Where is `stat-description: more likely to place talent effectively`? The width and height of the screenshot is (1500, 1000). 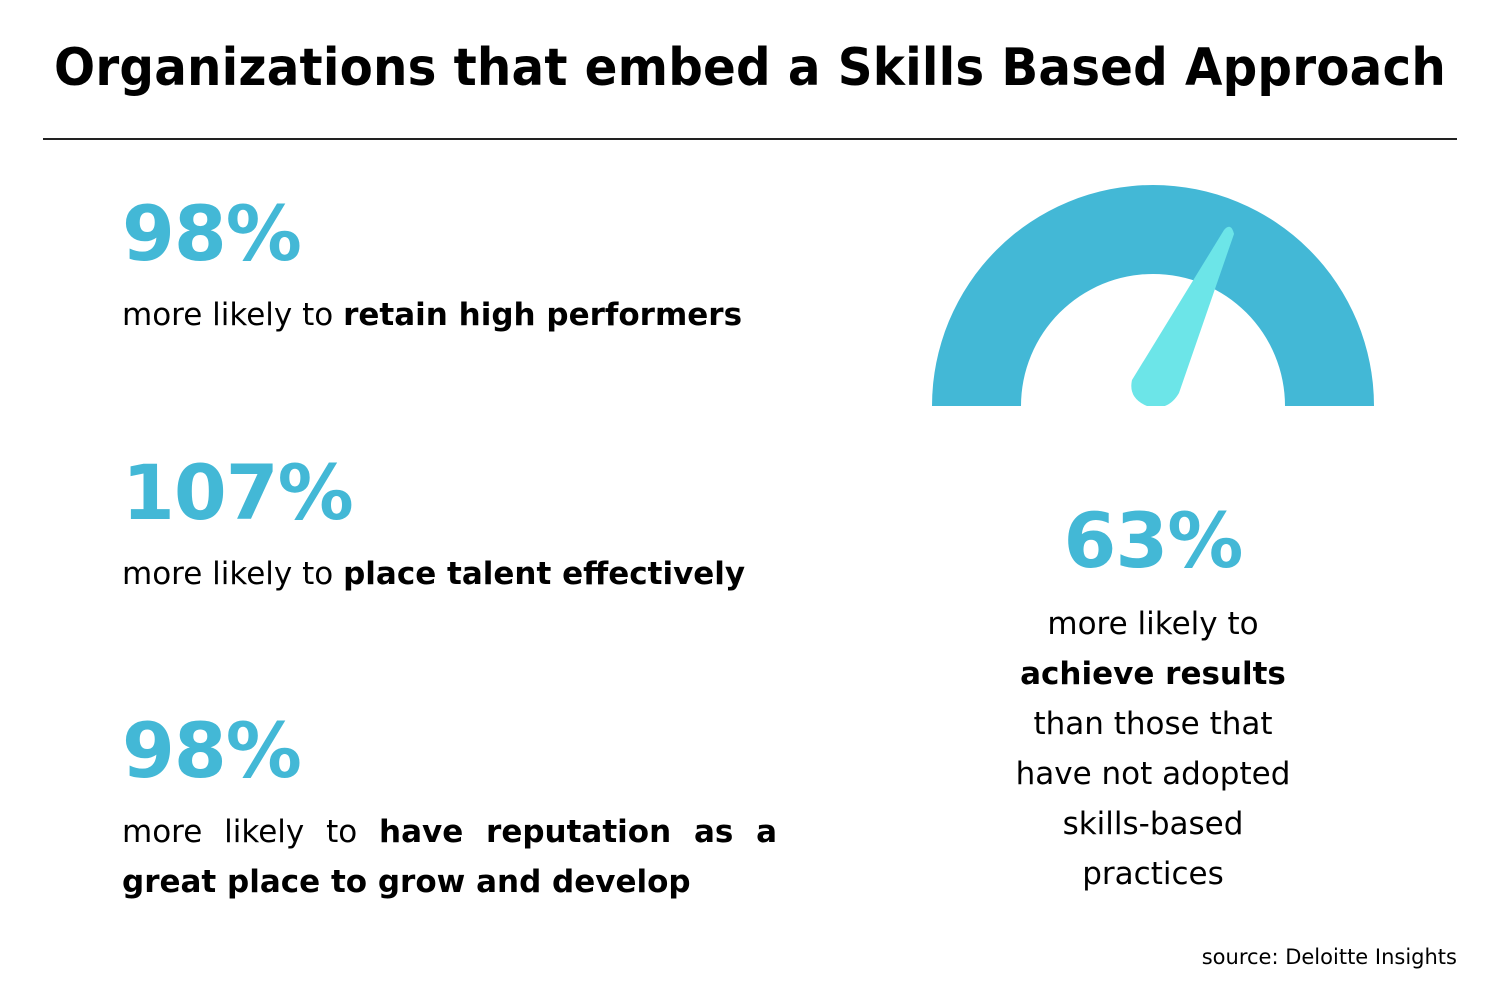
stat-description: more likely to place talent effectively is located at coordinates (433, 574).